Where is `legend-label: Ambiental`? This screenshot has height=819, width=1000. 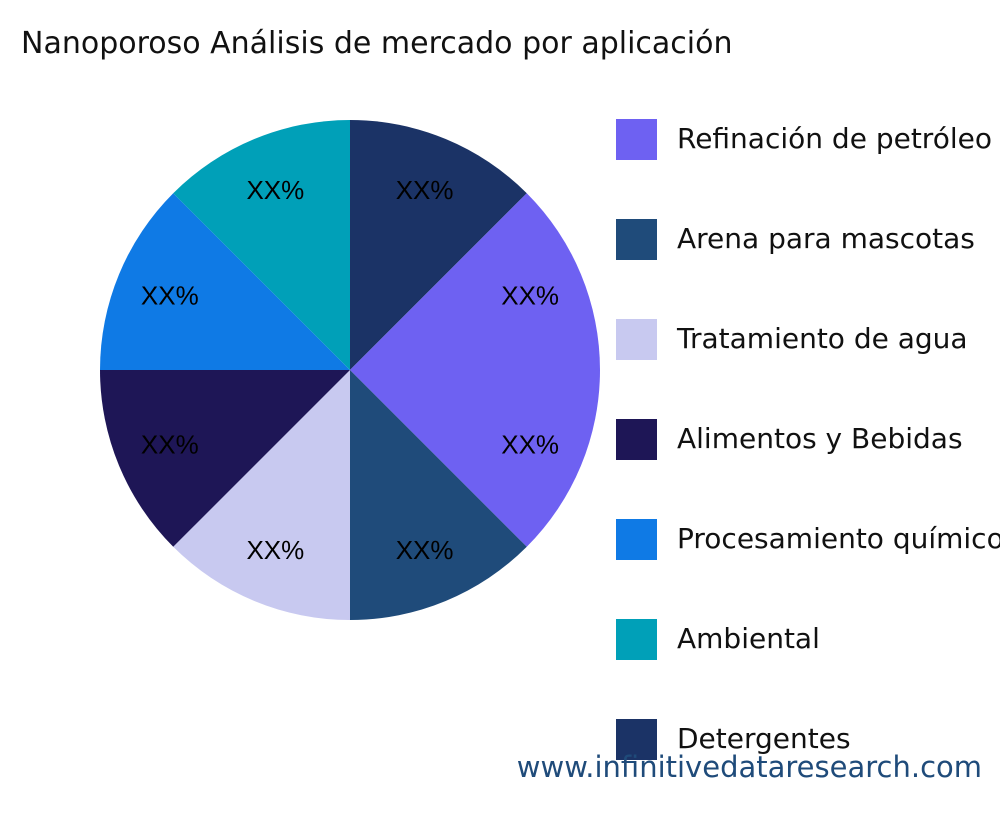
legend-label: Ambiental is located at coordinates (748, 638).